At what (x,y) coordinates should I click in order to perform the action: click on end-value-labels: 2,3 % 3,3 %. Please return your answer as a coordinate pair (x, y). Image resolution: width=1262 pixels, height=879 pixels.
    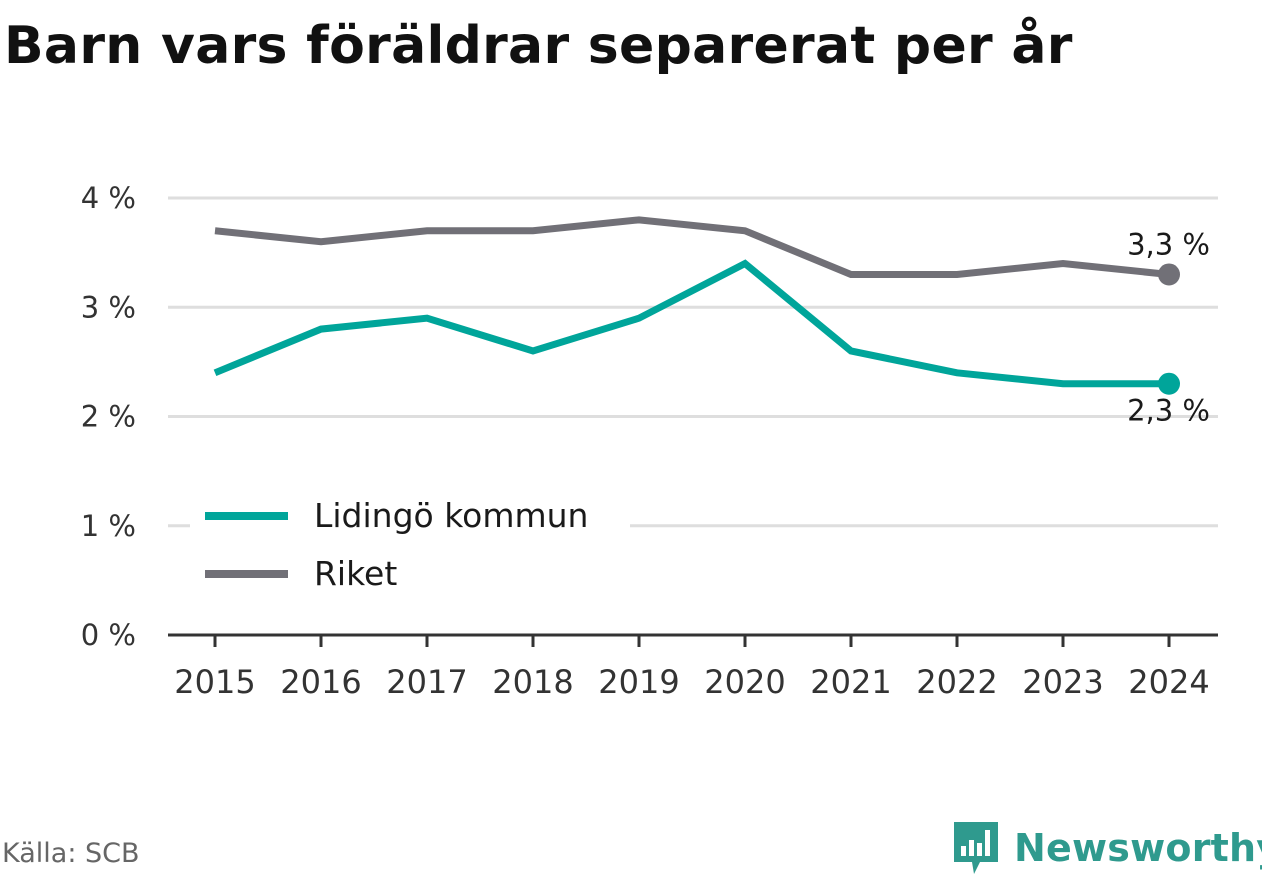
    Looking at the image, I should click on (1168, 327).